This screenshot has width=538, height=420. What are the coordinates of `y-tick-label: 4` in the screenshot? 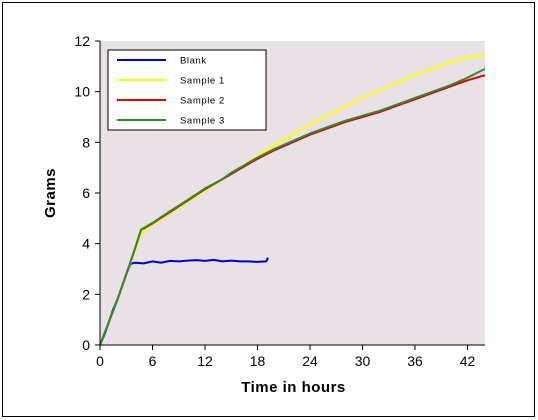 It's located at (86, 244).